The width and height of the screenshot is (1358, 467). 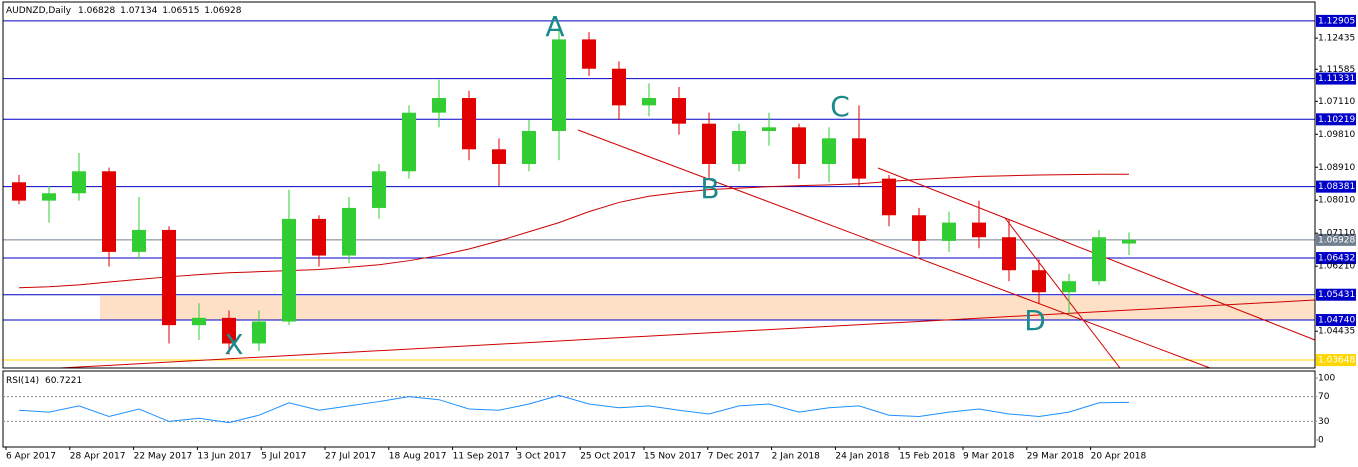 What do you see at coordinates (840, 106) in the screenshot?
I see `annotation: C` at bounding box center [840, 106].